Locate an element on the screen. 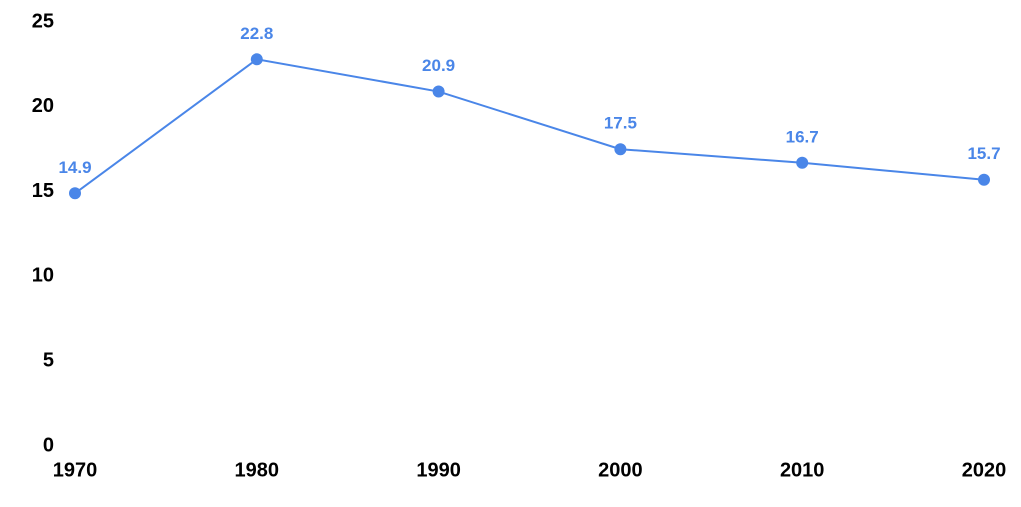  data-label: 22.8 is located at coordinates (256, 33).